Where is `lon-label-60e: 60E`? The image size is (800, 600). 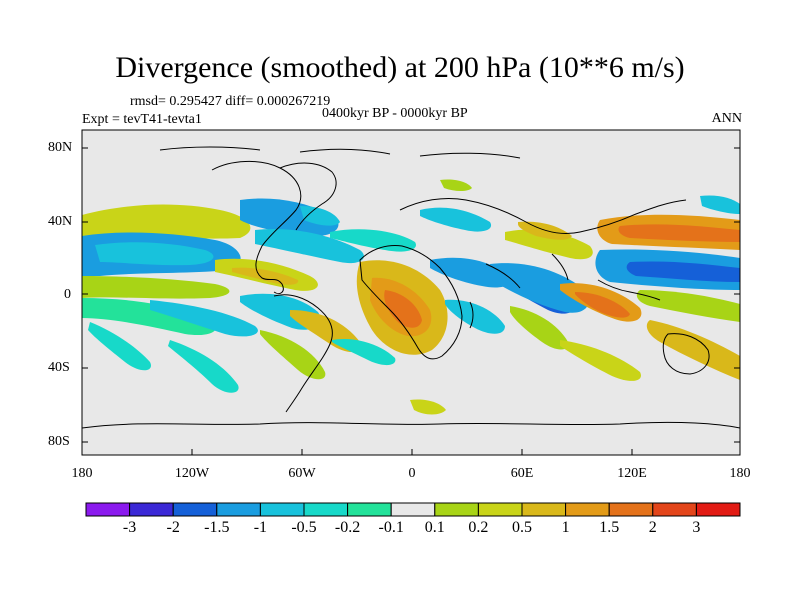 lon-label-60e: 60E is located at coordinates (522, 473).